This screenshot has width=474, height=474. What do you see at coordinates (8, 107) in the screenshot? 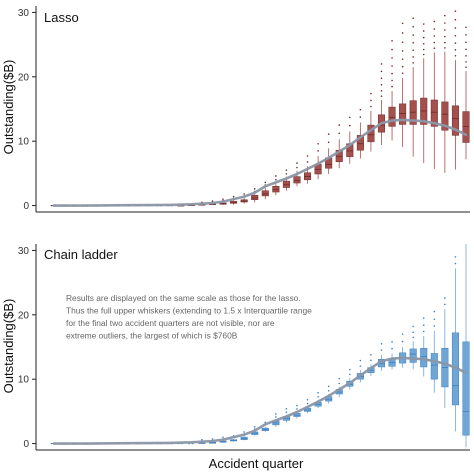
I see `y-axis-label-top: Outstanding($B)` at bounding box center [8, 107].